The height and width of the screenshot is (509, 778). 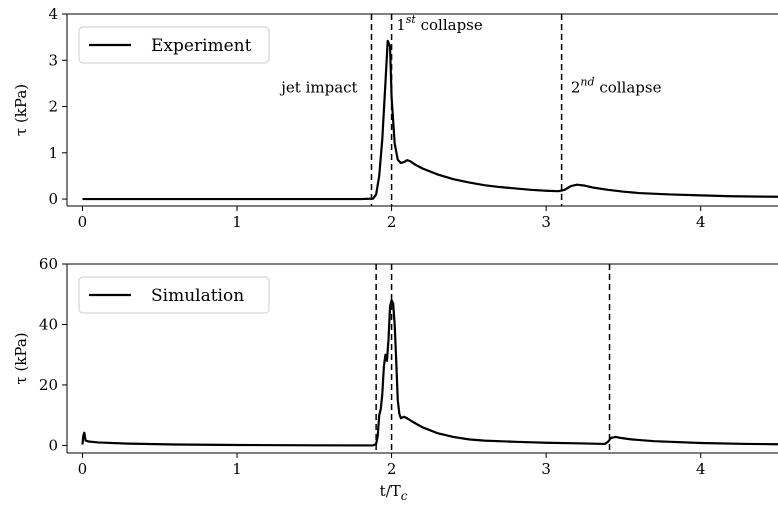 What do you see at coordinates (53, 153) in the screenshot?
I see `y-tick-label: 1` at bounding box center [53, 153].